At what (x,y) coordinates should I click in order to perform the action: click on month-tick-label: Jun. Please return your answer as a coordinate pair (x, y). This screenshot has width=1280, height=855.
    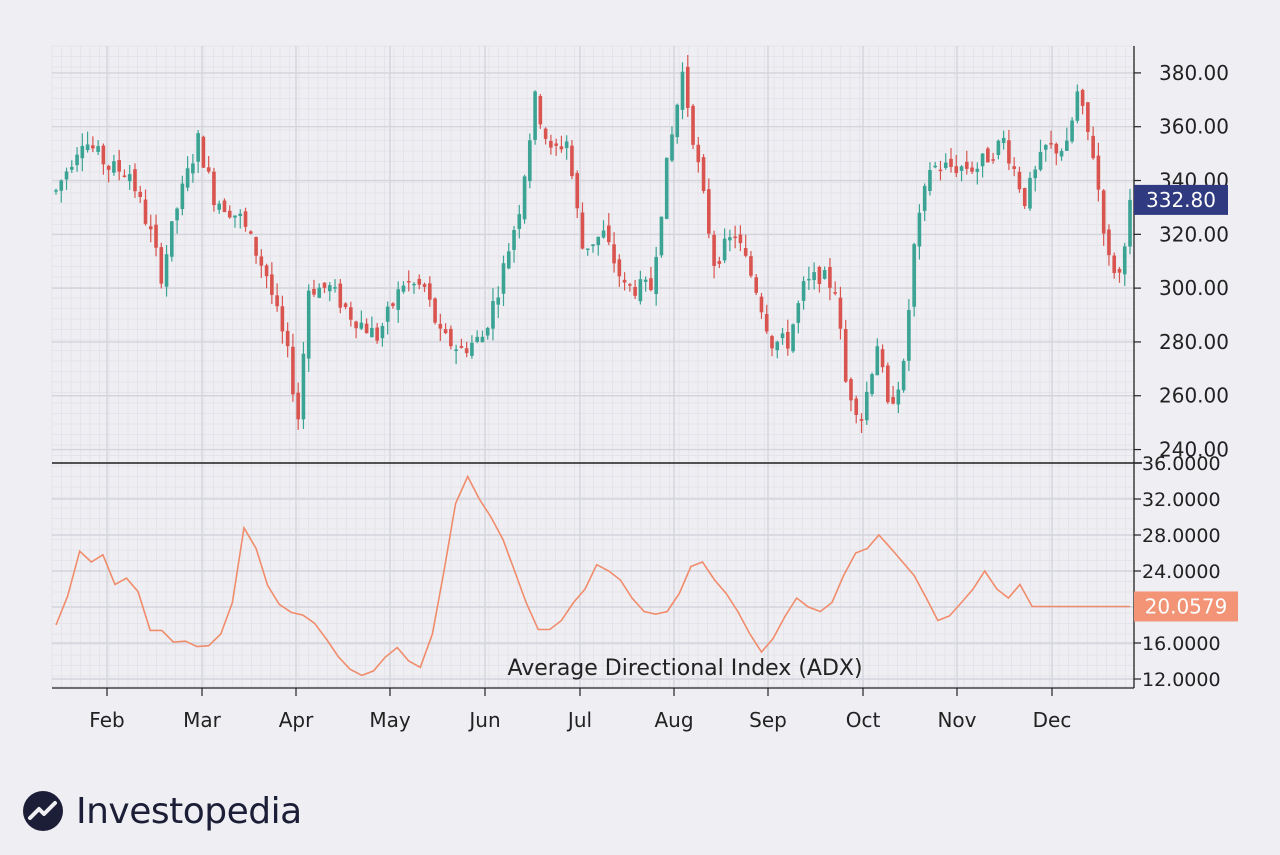
    Looking at the image, I should click on (483, 720).